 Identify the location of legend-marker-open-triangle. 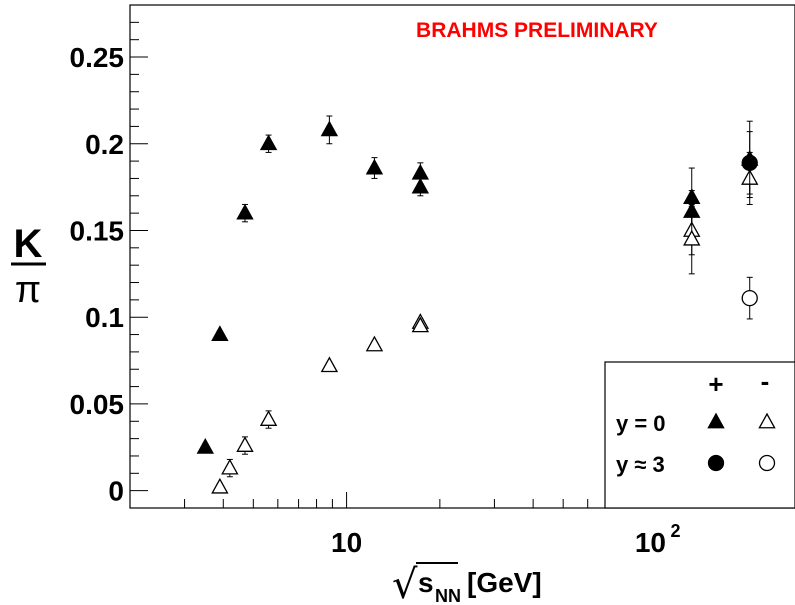
(767, 420).